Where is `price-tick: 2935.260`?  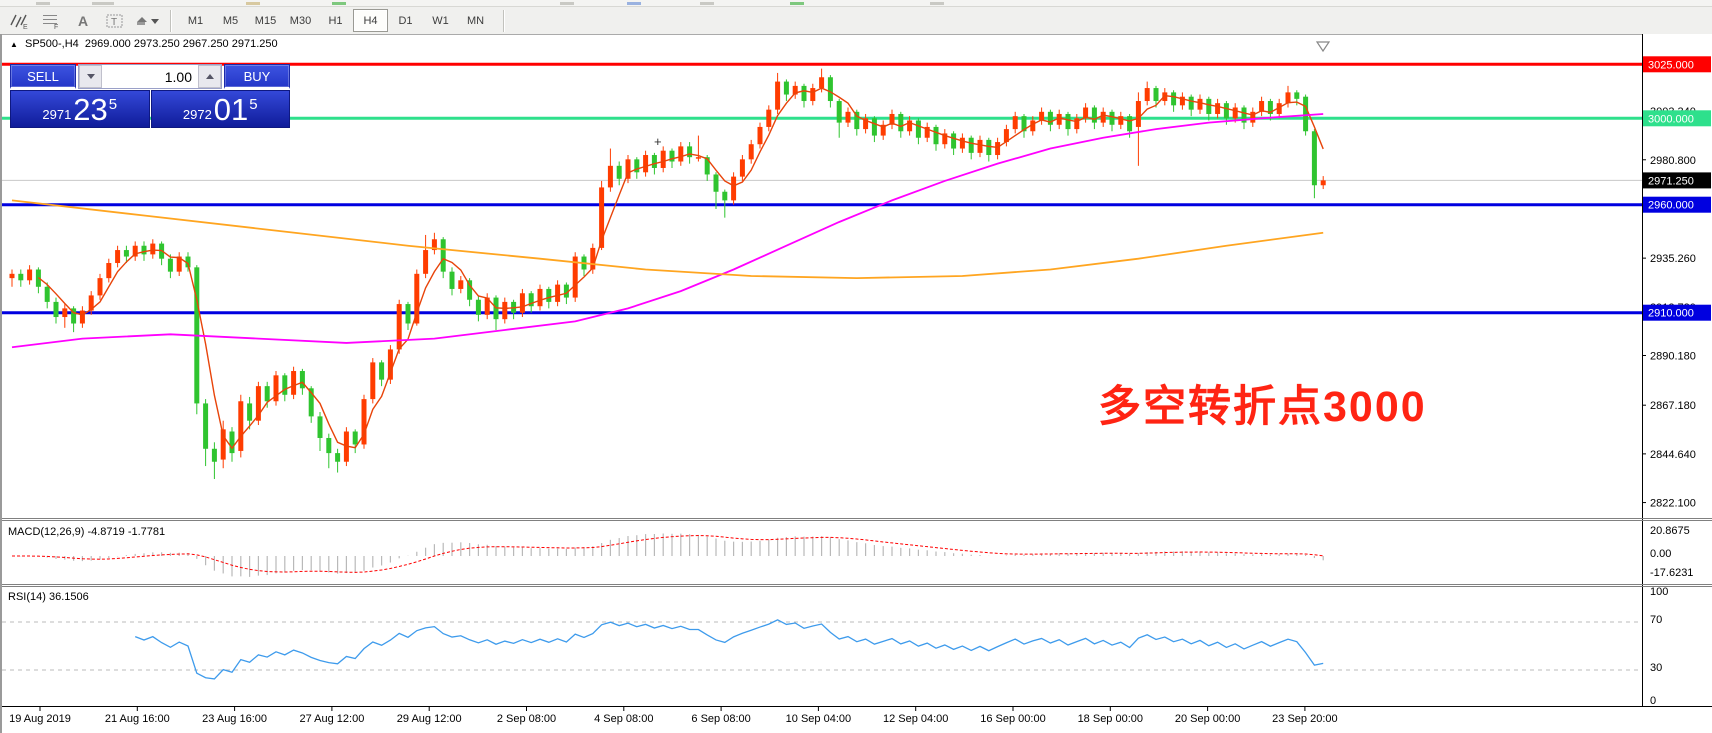 price-tick: 2935.260 is located at coordinates (1673, 259).